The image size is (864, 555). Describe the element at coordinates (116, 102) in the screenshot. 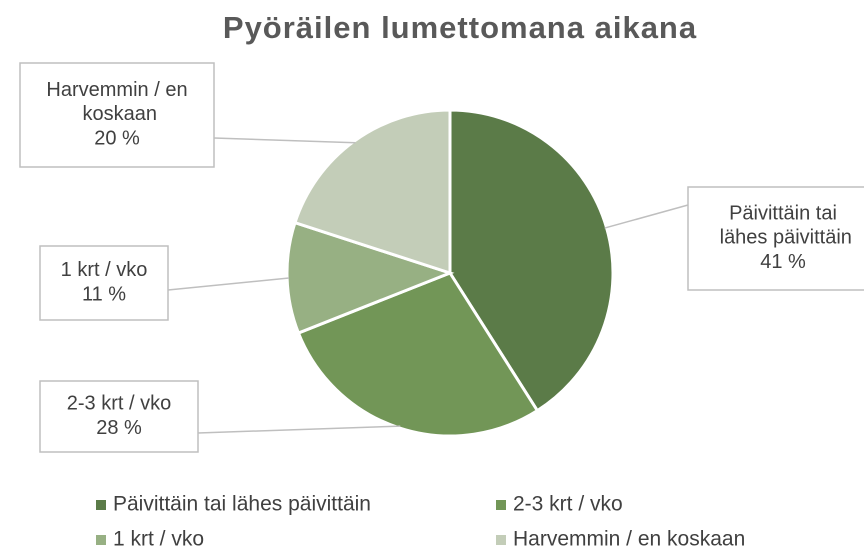

I see `data-label-category: Harvemmin / en koskaan` at that location.